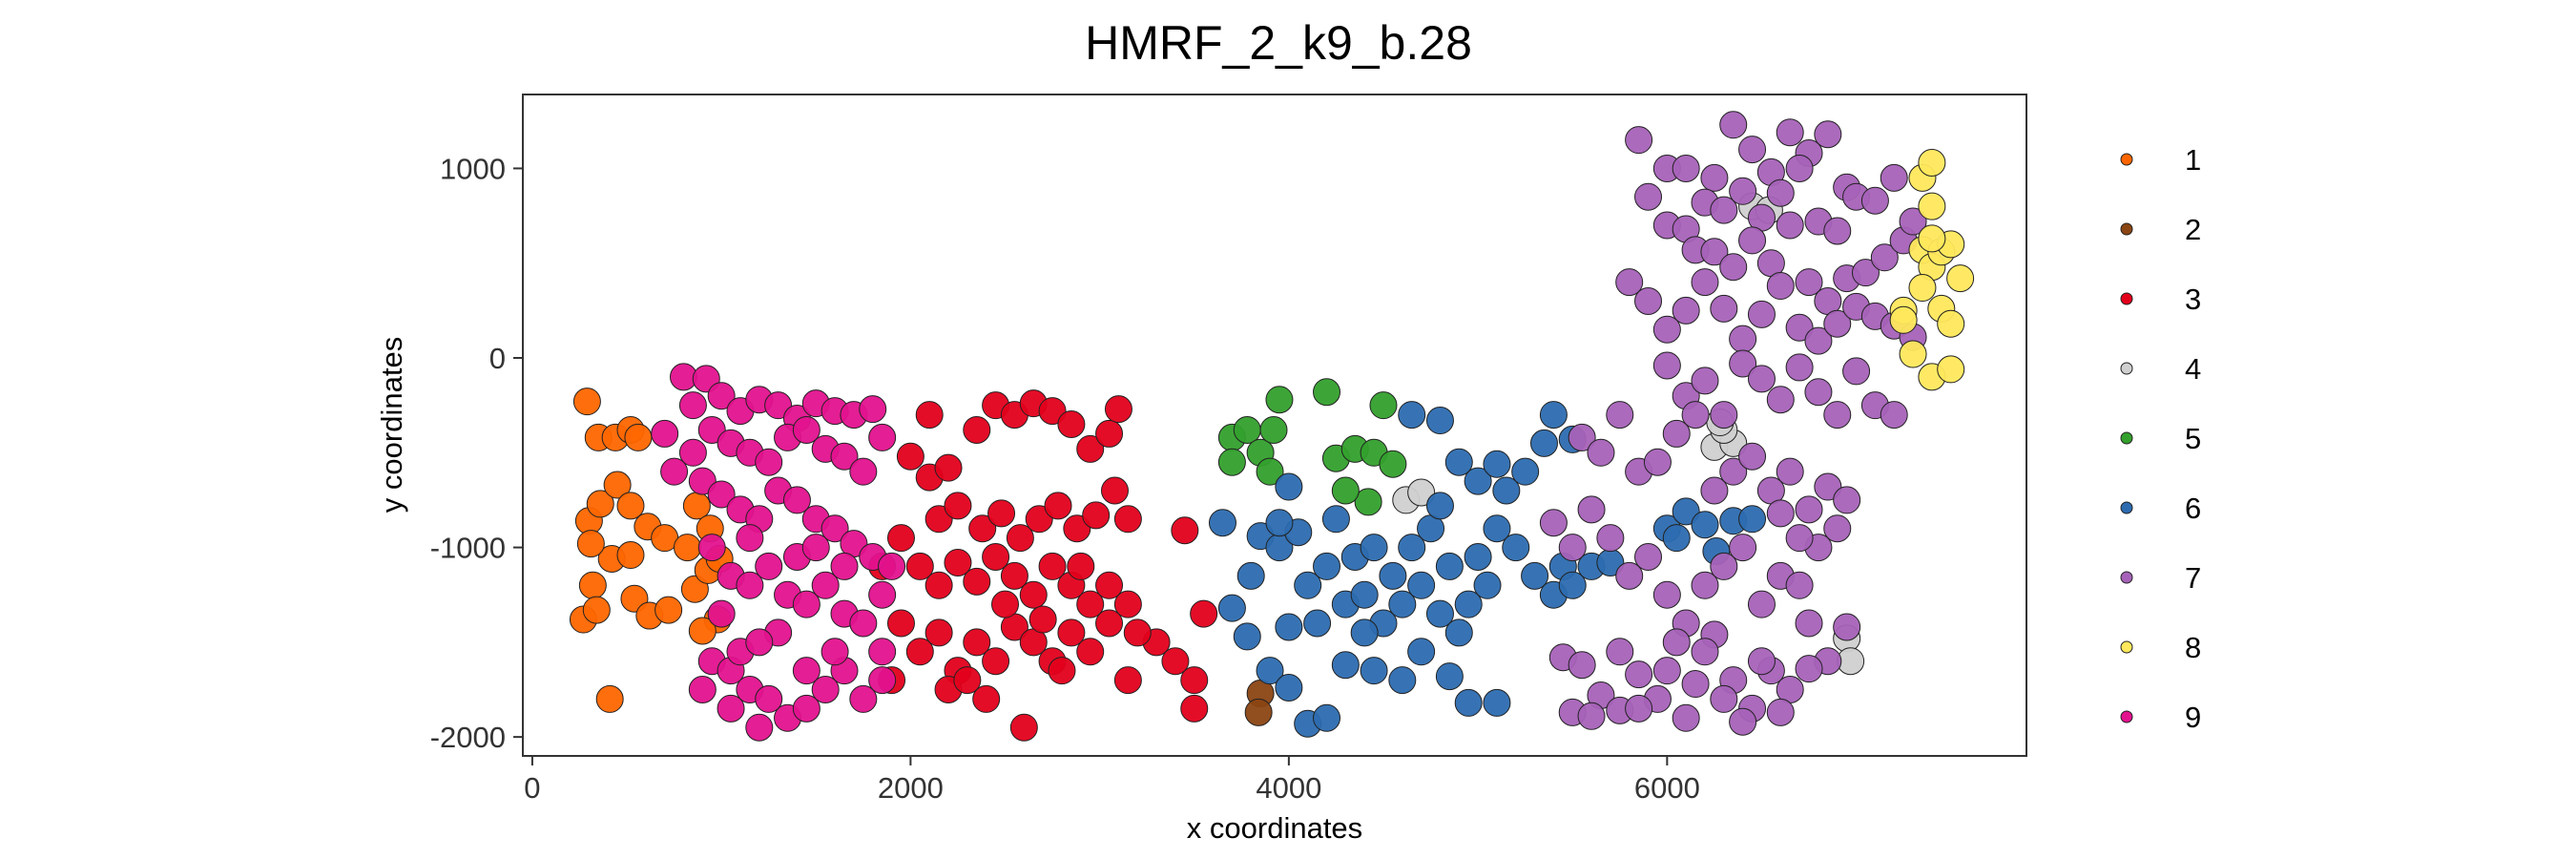  Describe the element at coordinates (476, 453) in the screenshot. I see `y-axis: -2000 -1000 0 1000` at that location.